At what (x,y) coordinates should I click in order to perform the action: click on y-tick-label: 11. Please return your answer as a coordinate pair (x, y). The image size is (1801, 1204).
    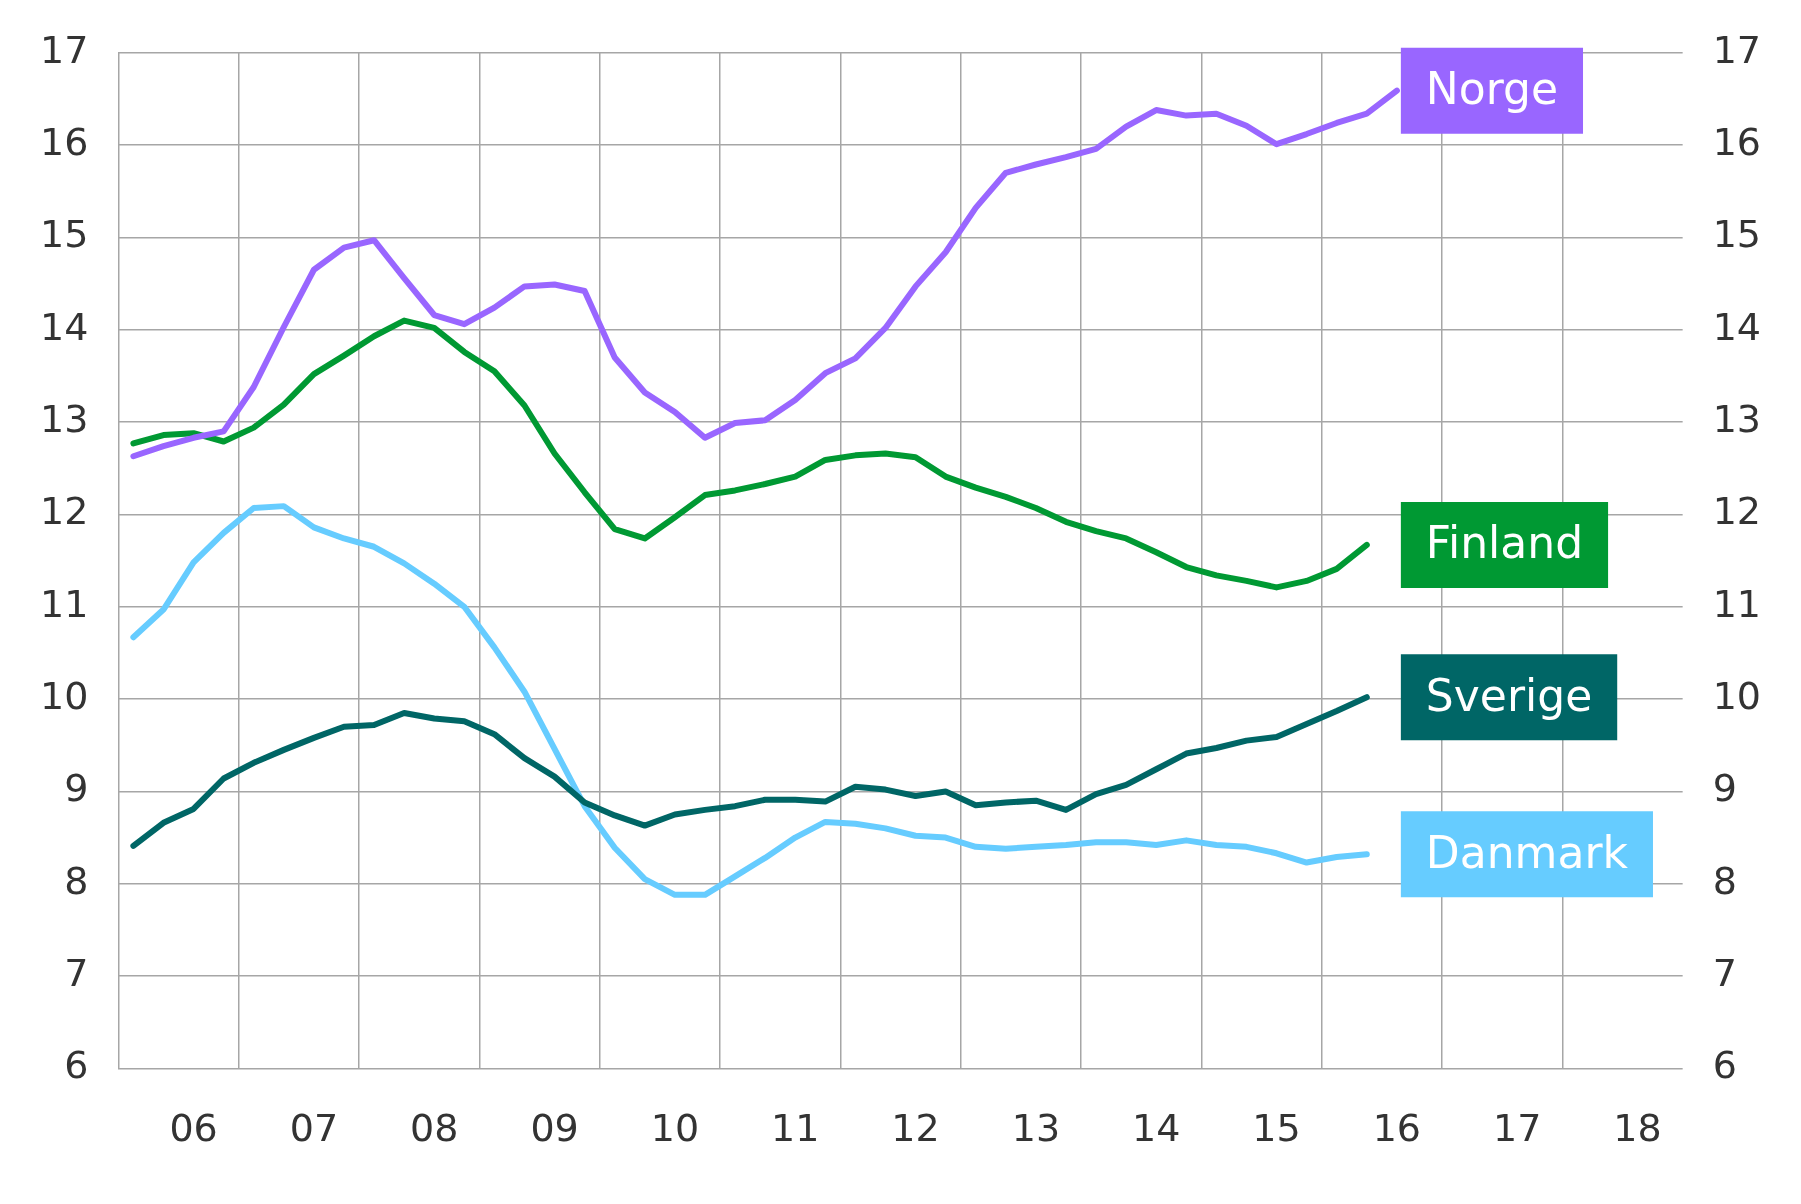
    Looking at the image, I should click on (64, 603).